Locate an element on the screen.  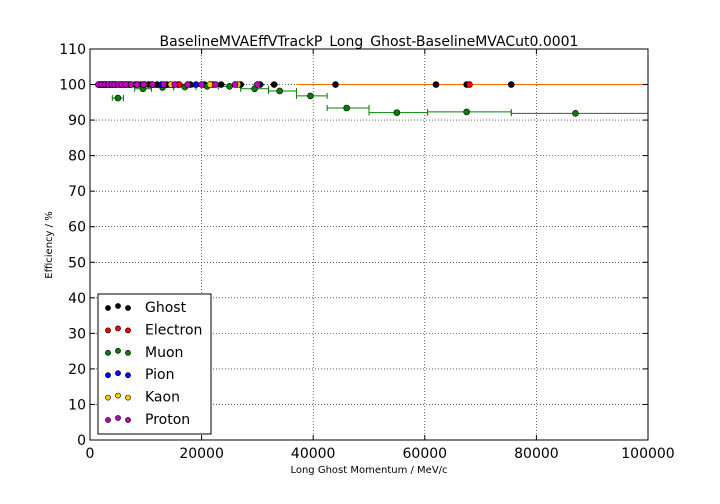
y-tick-label: 100 is located at coordinates (72, 86).